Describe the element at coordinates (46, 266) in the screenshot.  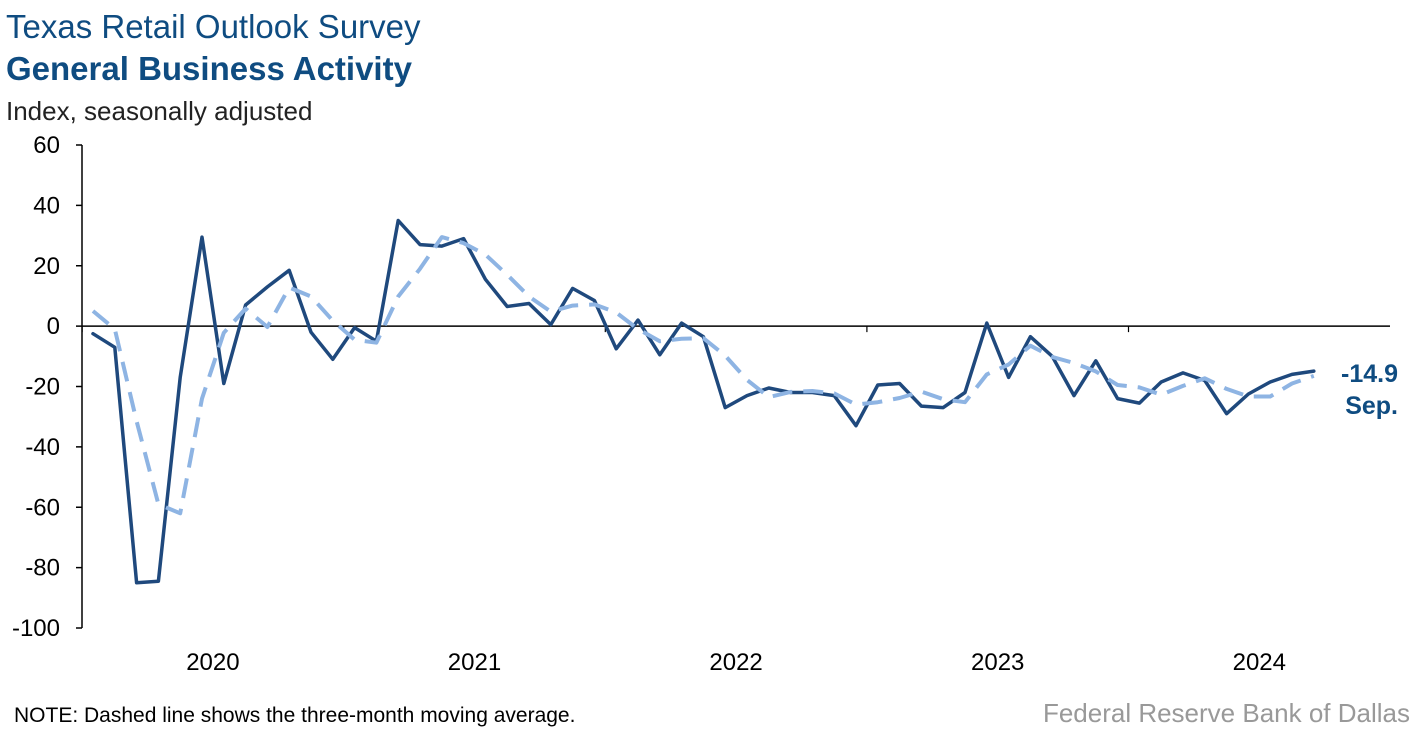
I see `y-tick-label: 20` at that location.